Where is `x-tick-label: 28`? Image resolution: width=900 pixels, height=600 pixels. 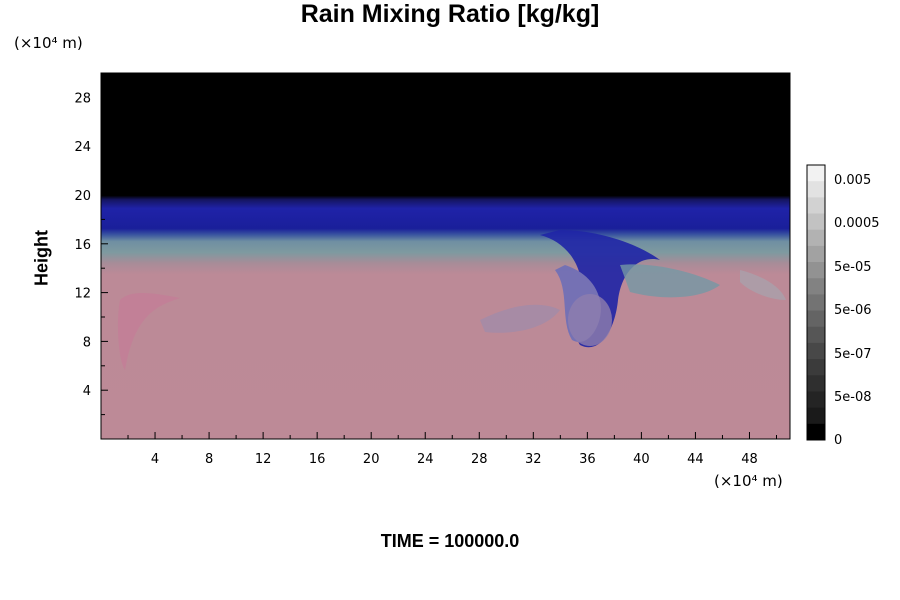 x-tick-label: 28 is located at coordinates (479, 459).